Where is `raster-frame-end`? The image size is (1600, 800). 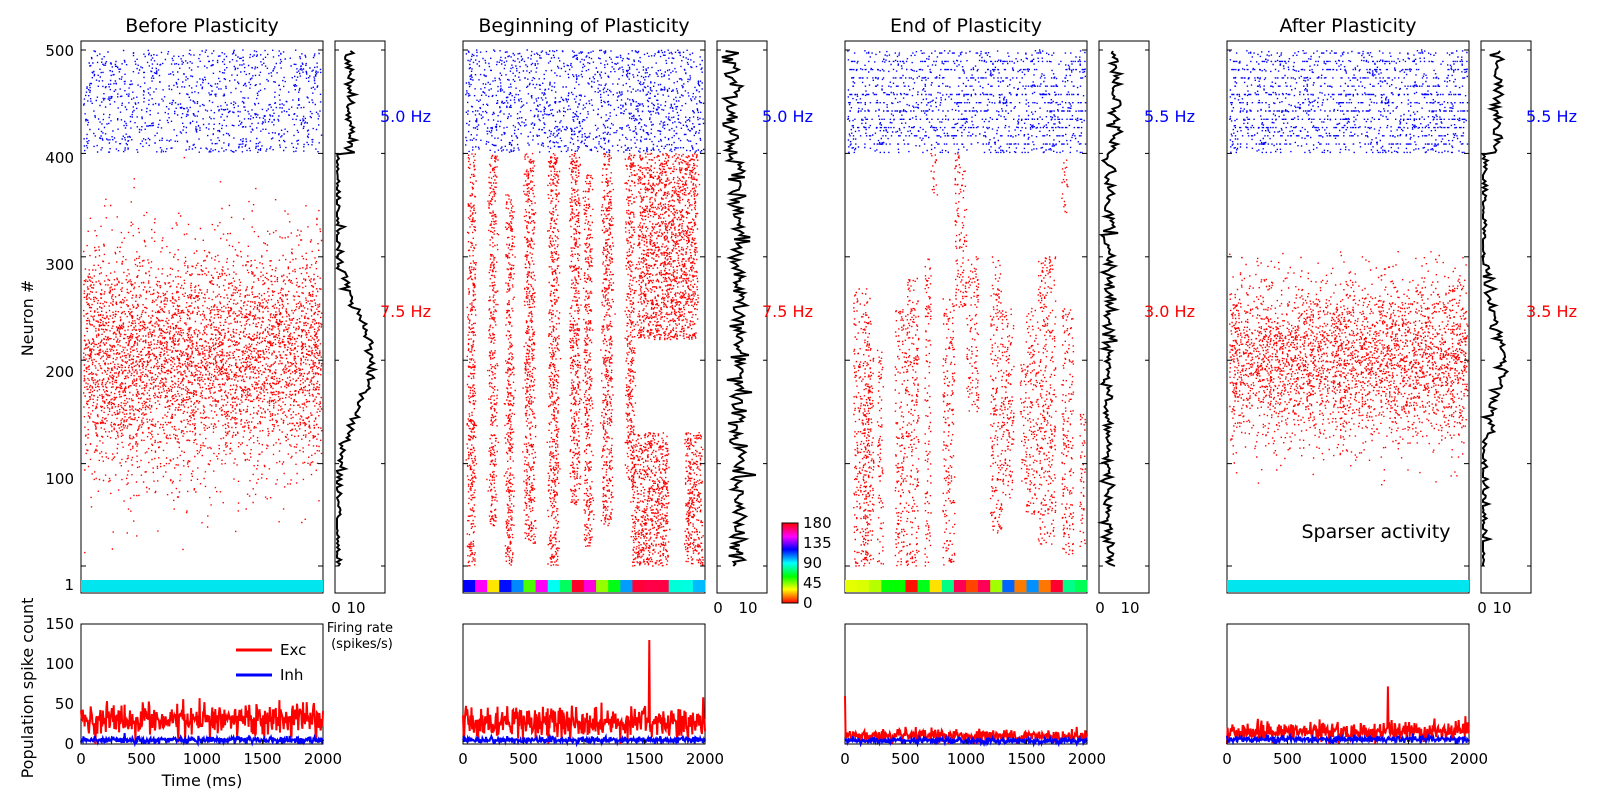
raster-frame-end is located at coordinates (966, 317).